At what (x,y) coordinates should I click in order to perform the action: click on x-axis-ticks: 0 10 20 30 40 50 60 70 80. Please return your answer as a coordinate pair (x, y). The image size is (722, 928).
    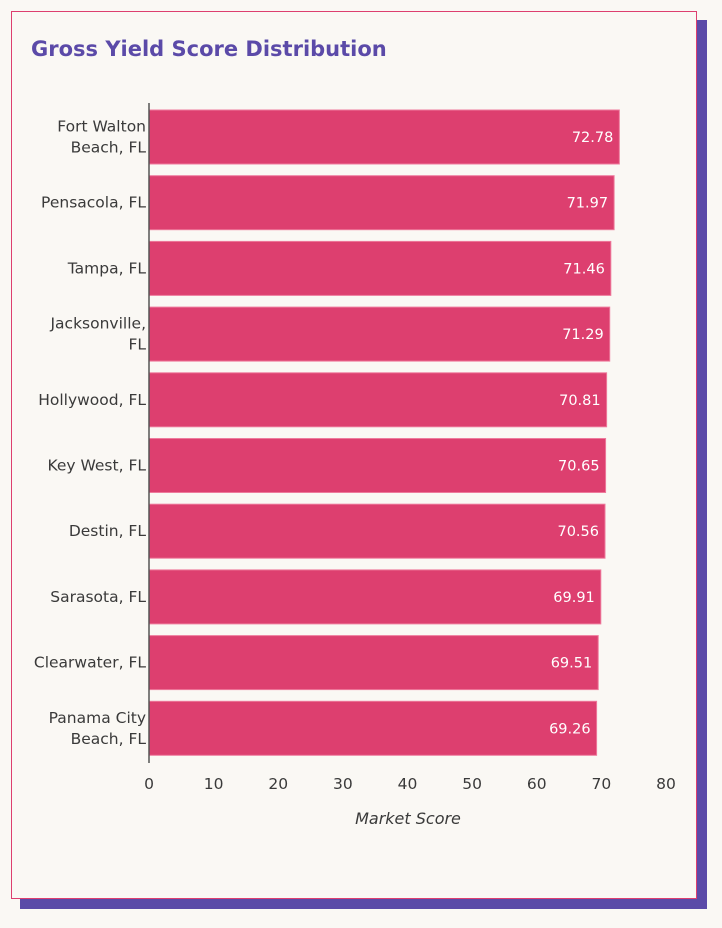
    Looking at the image, I should click on (410, 784).